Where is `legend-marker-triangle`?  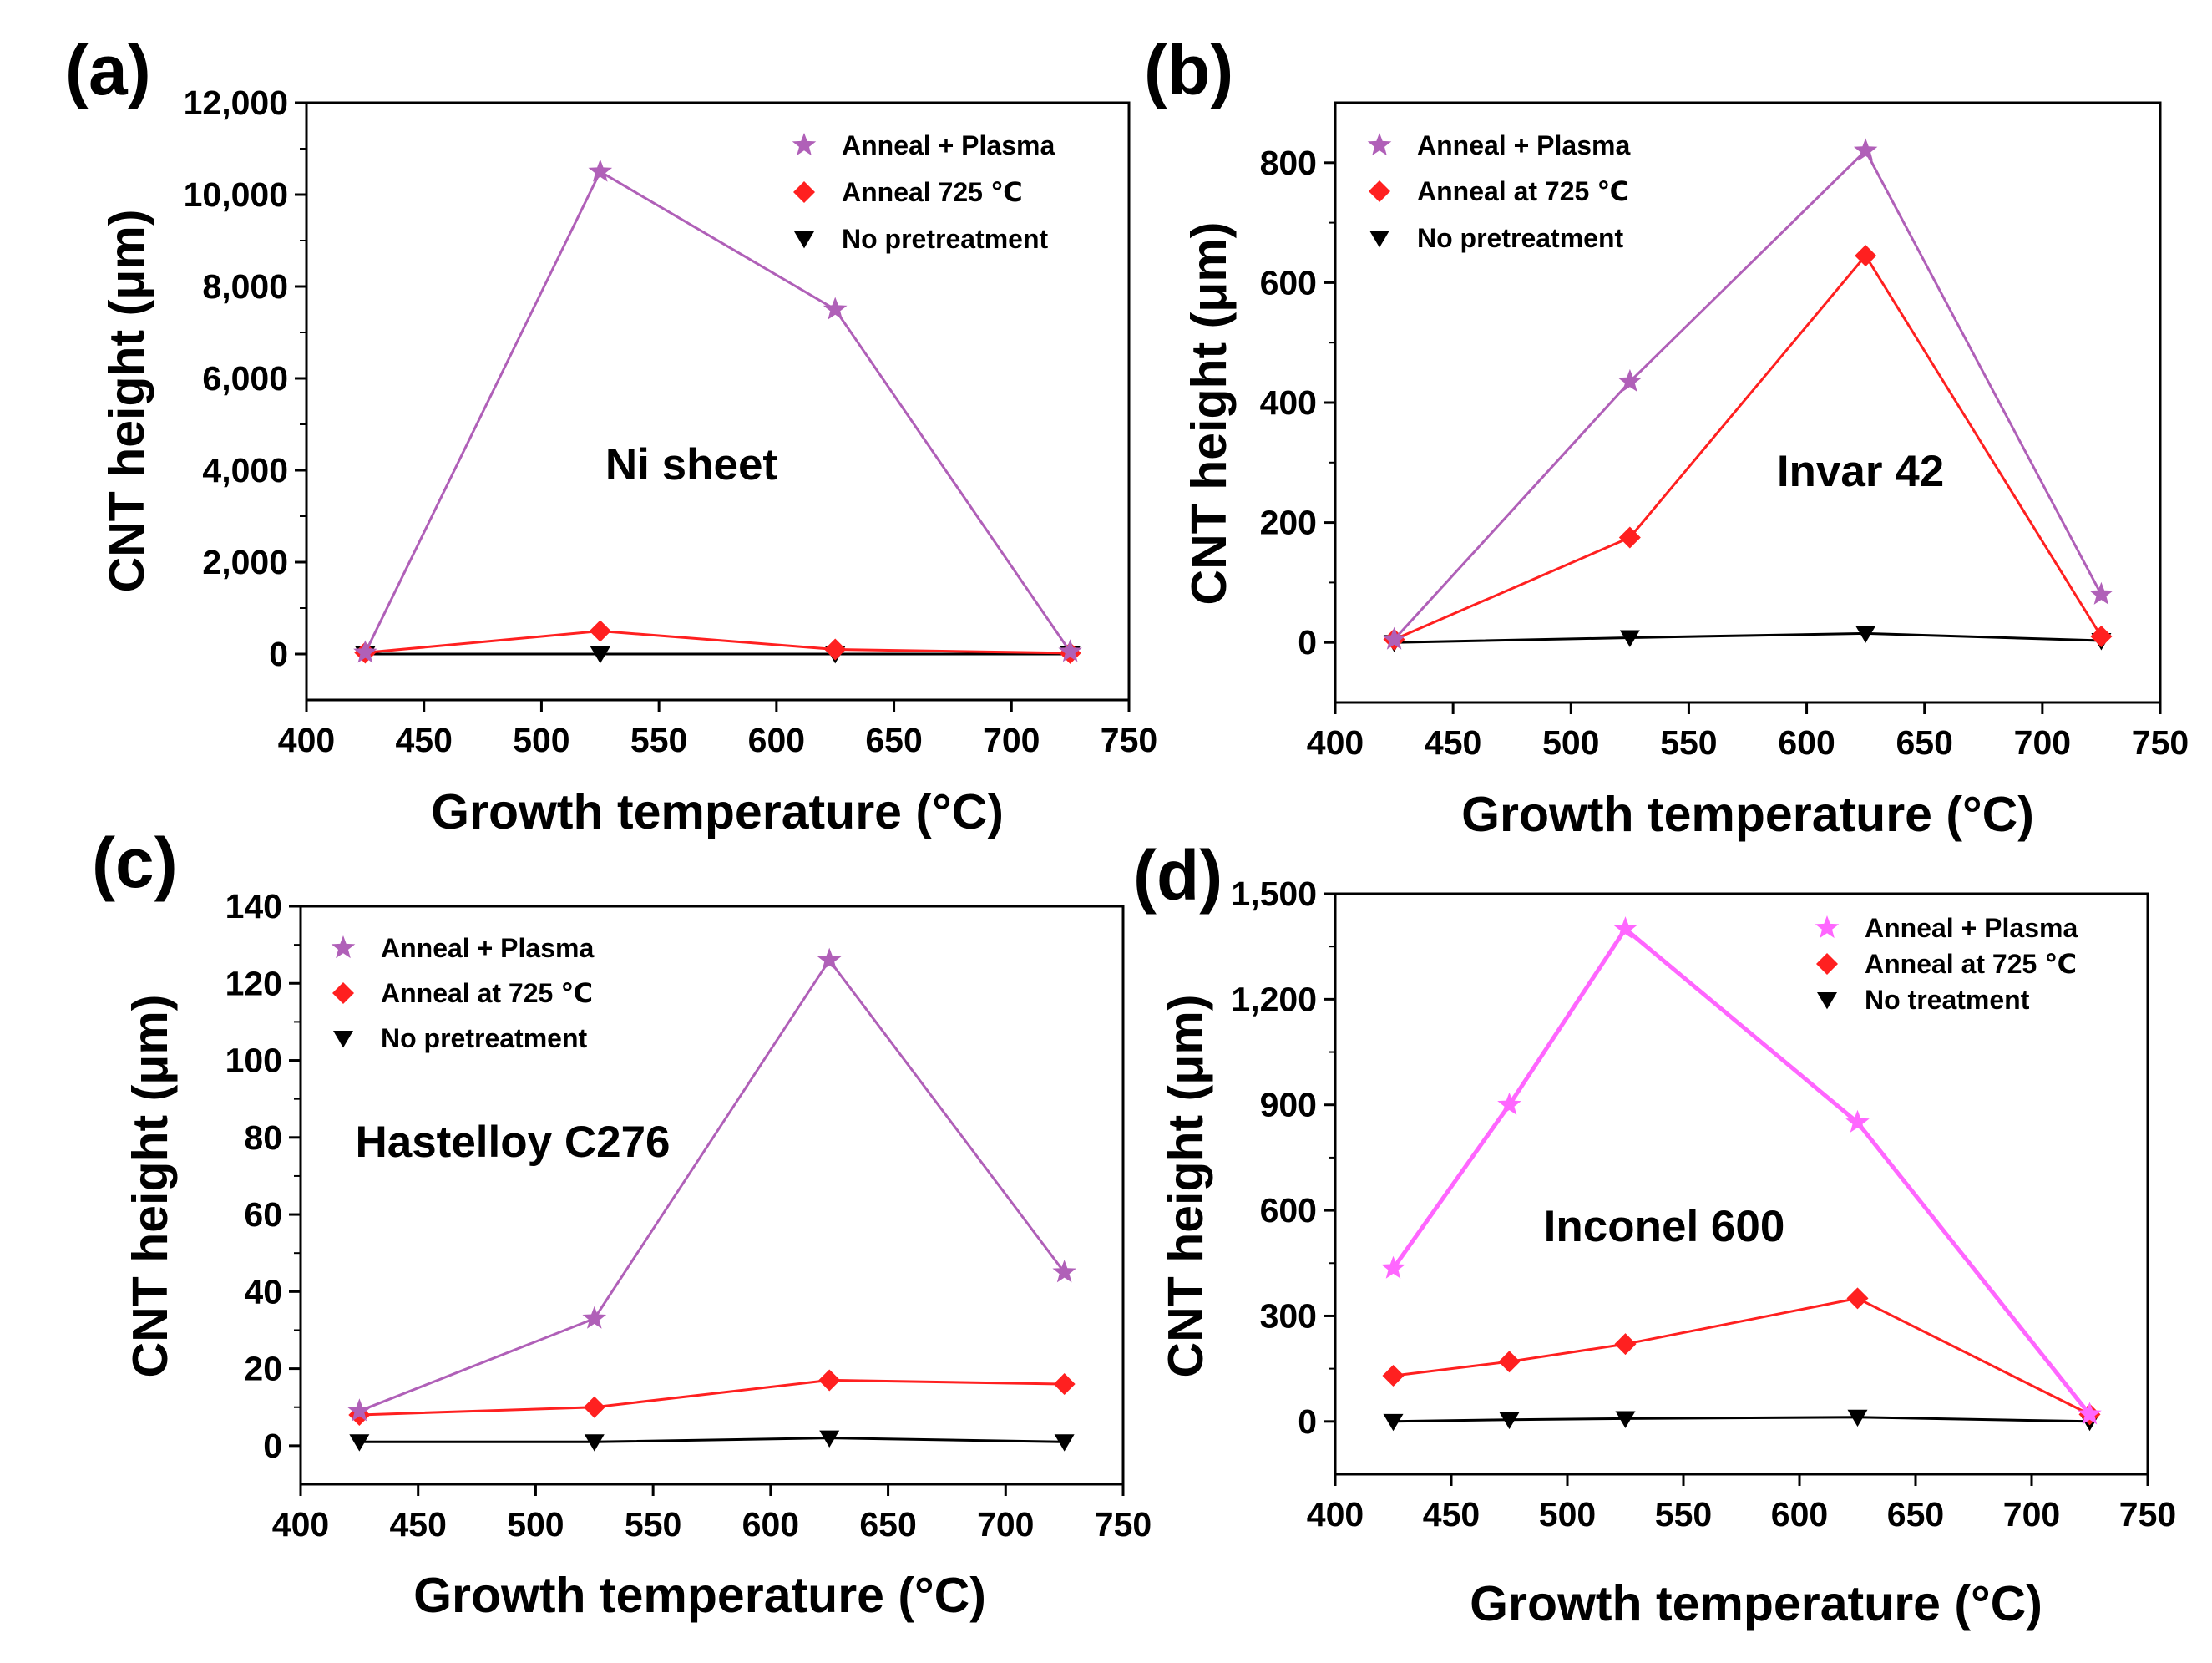 legend-marker-triangle is located at coordinates (343, 1039).